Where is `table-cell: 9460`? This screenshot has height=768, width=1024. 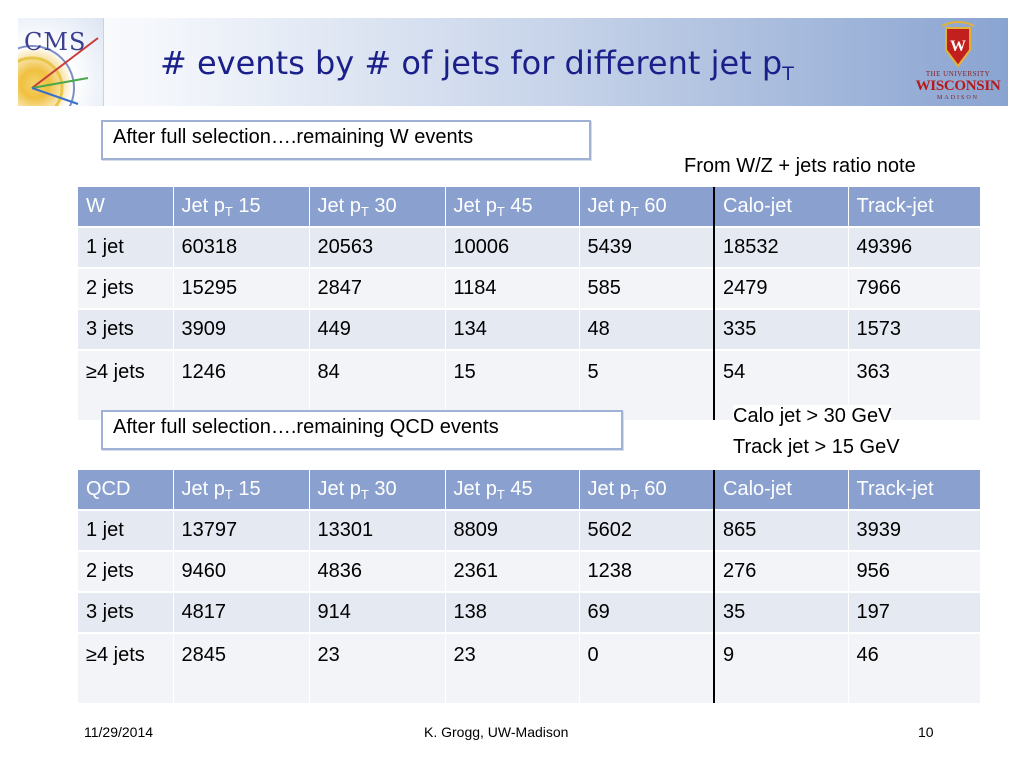
table-cell: 9460 is located at coordinates (241, 571).